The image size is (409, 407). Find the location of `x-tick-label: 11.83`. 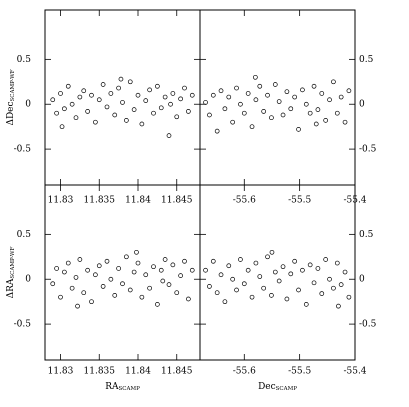

x-tick-label: 11.83 is located at coordinates (61, 372).